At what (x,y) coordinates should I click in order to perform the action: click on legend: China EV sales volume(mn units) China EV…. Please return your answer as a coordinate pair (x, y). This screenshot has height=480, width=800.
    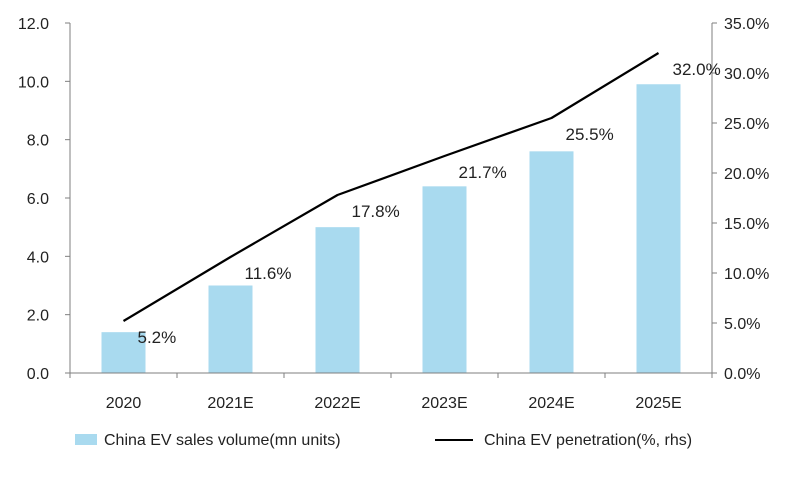
    Looking at the image, I should click on (383, 440).